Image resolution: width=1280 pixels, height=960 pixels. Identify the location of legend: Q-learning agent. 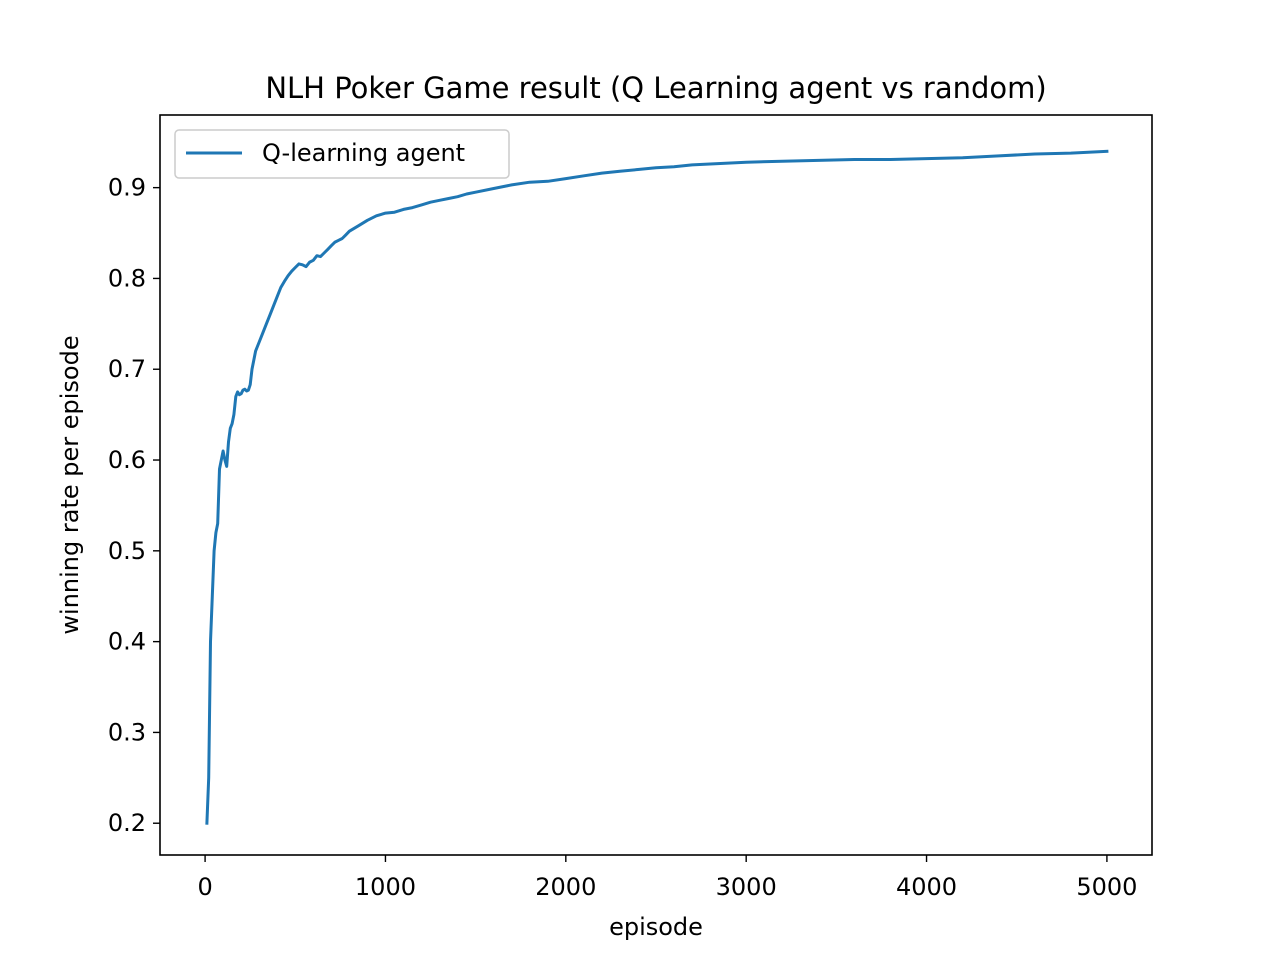
(342, 154).